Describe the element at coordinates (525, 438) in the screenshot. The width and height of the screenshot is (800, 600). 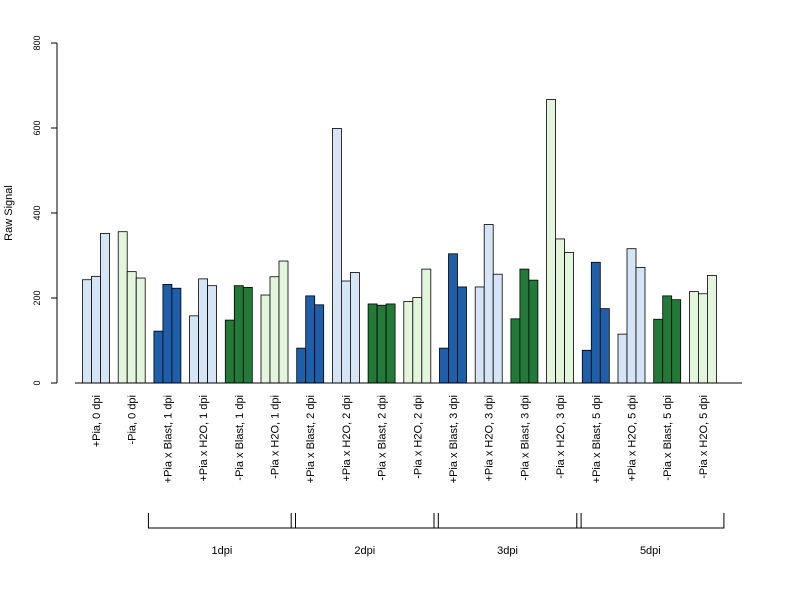
I see `x-tick-label: -Pia x Blast, 3 dpi` at that location.